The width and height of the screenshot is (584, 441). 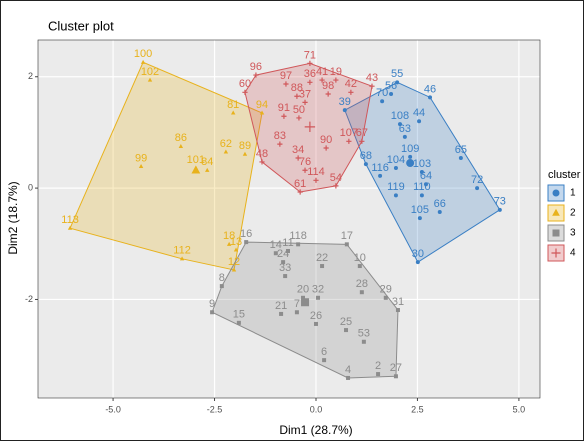 What do you see at coordinates (229, 236) in the screenshot?
I see `point-label: 18` at bounding box center [229, 236].